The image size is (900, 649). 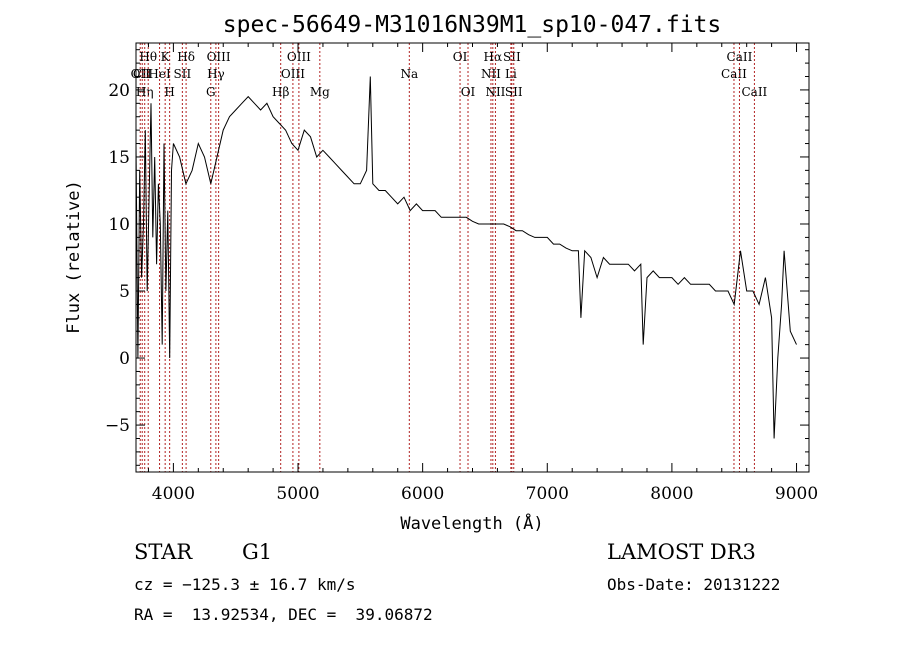 I want to click on x-tick-label: 6000, so click(x=422, y=494).